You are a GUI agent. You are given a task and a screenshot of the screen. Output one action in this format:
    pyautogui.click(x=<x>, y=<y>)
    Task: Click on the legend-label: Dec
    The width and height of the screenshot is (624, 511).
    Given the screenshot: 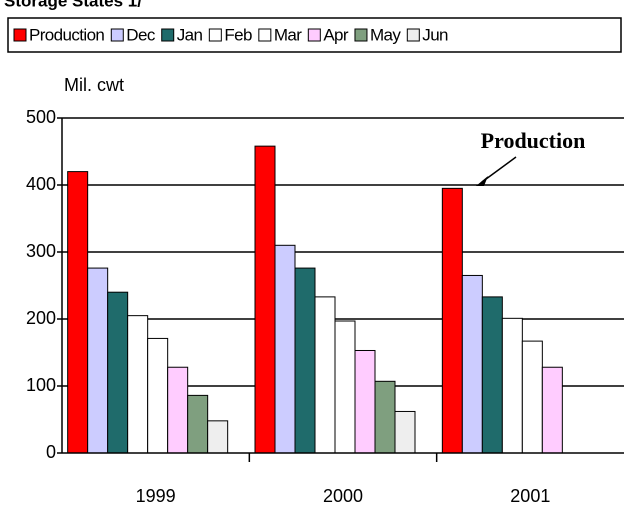 What is the action you would take?
    pyautogui.click(x=141, y=34)
    